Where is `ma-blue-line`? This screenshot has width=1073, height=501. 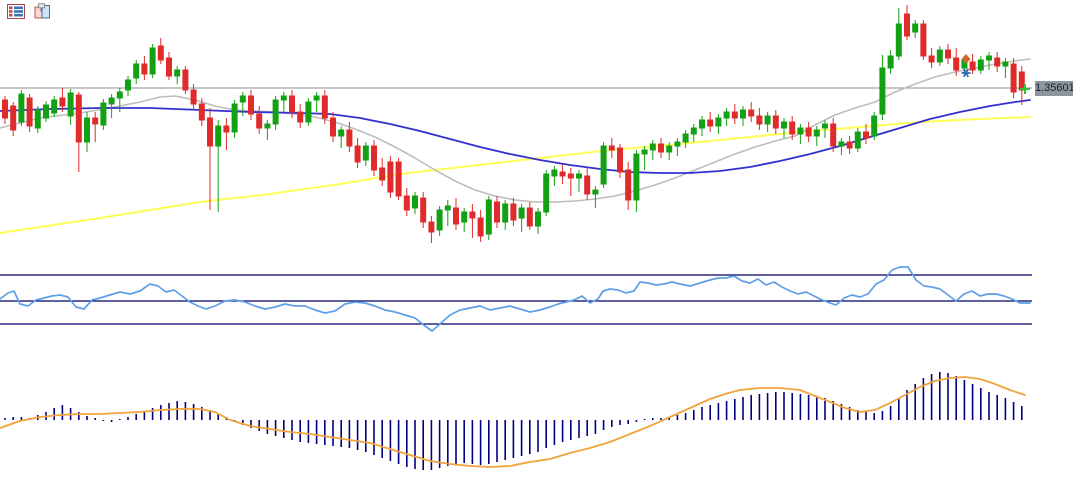 ma-blue-line is located at coordinates (515, 136).